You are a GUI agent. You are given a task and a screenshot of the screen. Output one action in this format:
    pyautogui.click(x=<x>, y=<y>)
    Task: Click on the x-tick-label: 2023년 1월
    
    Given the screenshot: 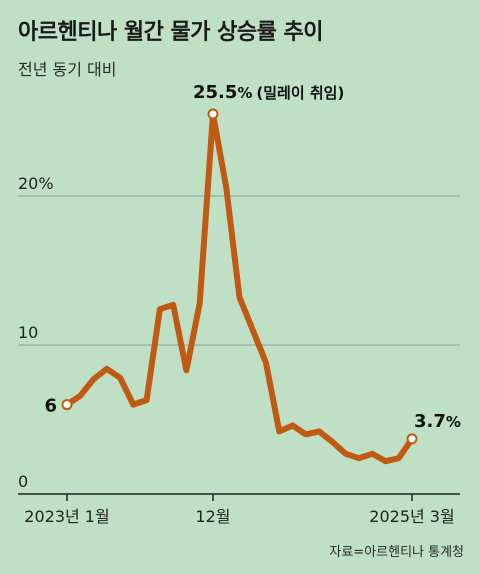 What is the action you would take?
    pyautogui.click(x=66, y=516)
    